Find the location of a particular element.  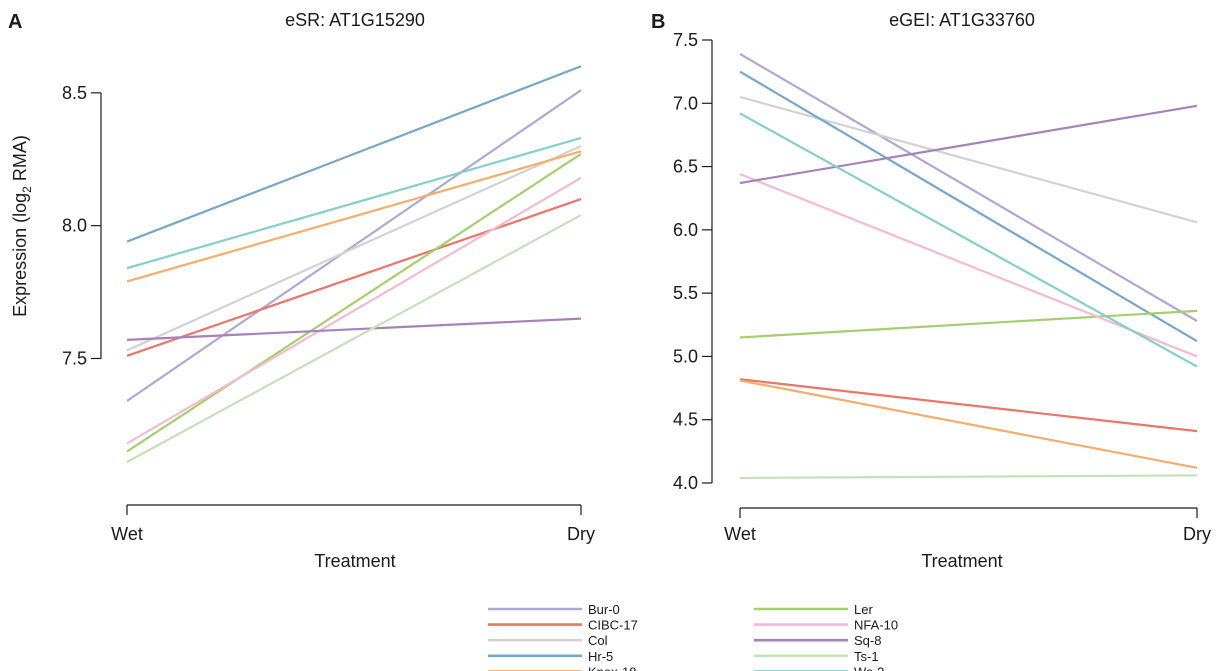

y-tick-label: 5.5 is located at coordinates (685, 293).